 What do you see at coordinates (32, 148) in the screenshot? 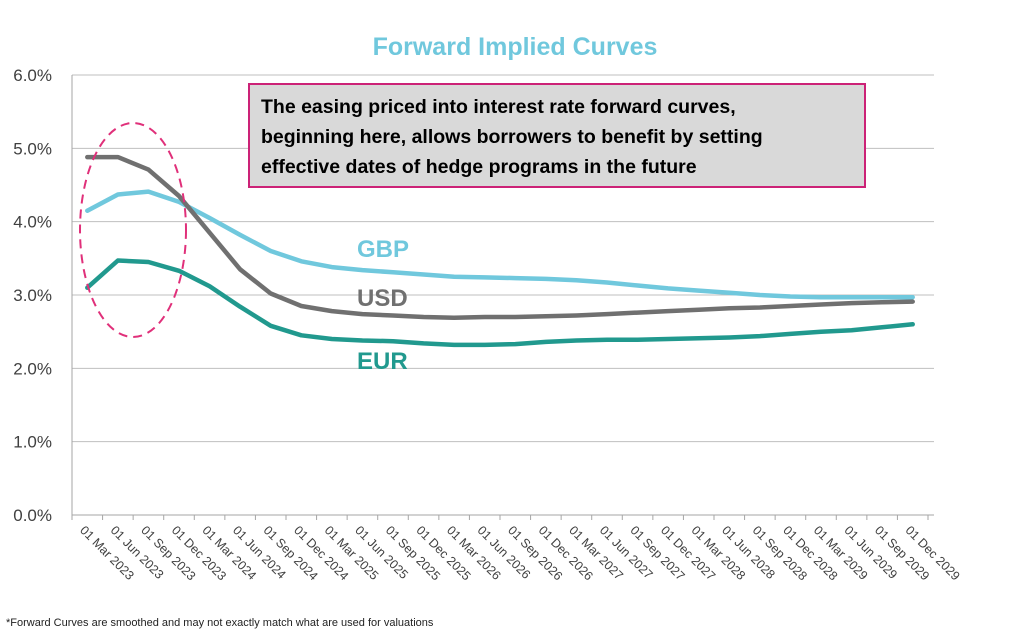
I see `y-tick-label: 5.0%` at bounding box center [32, 148].